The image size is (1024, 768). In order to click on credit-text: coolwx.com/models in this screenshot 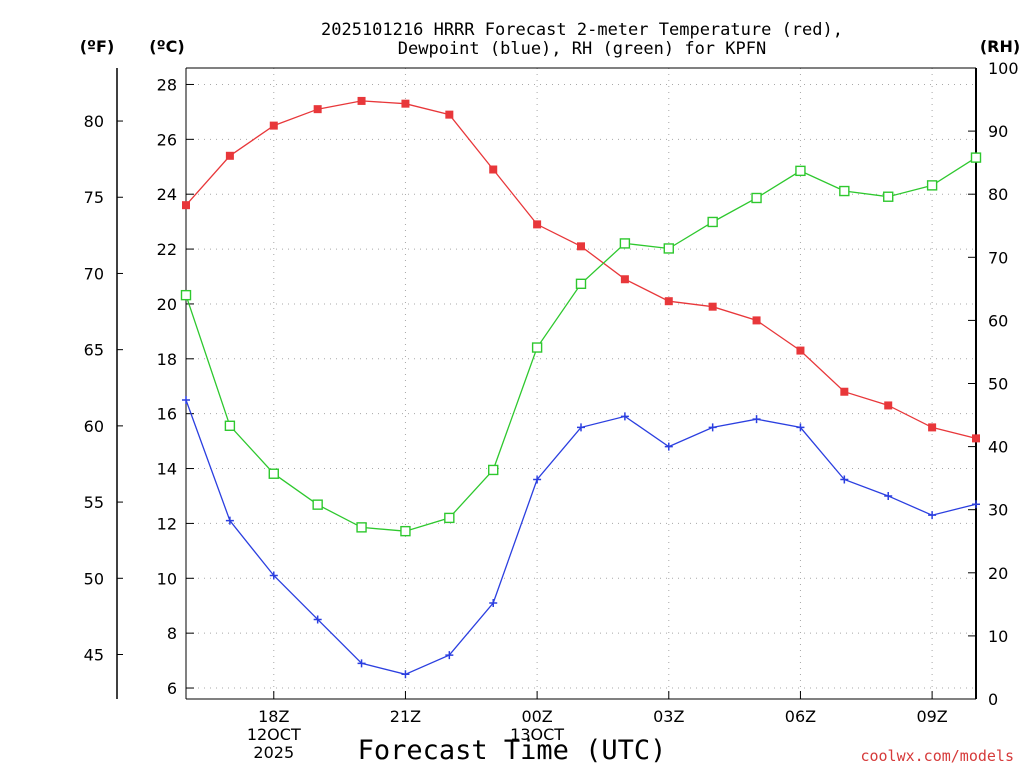, I will do `click(937, 756)`.